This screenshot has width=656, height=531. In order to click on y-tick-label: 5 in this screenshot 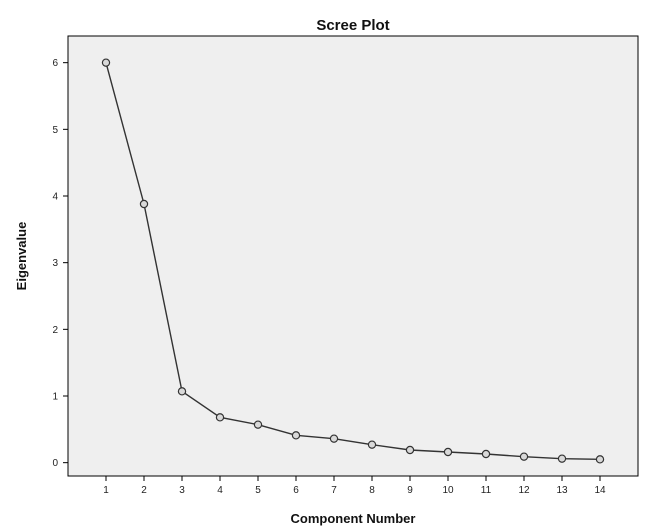, I will do `click(55, 130)`.